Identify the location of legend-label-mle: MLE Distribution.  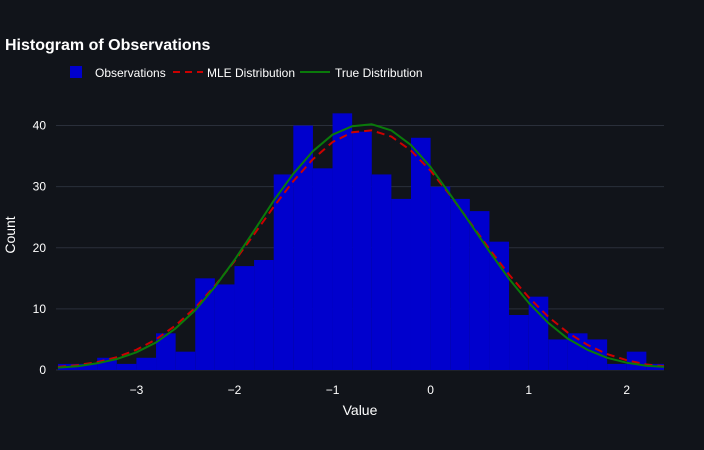
(251, 73).